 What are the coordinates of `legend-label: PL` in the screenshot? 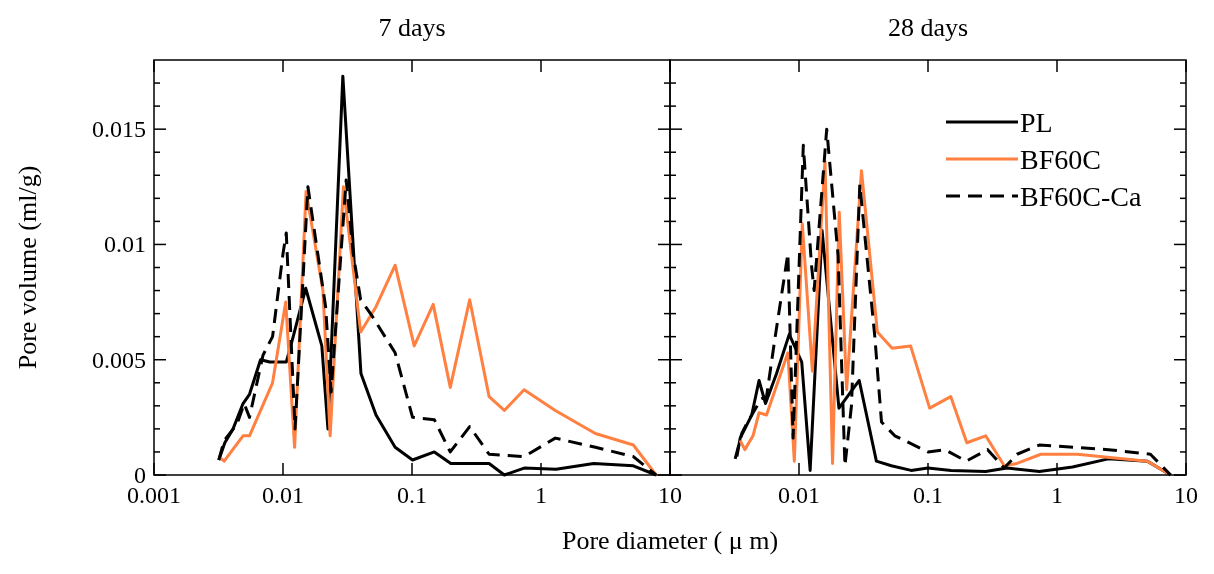 It's located at (1036, 122).